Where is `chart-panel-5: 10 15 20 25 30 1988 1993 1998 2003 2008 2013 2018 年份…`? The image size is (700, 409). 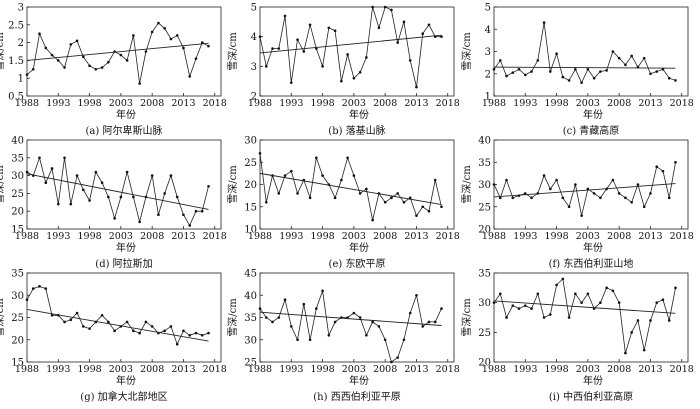
chart-panel-5: 10 15 20 25 30 1988 1993 1998 2003 2008 2013 2018 年份… is located at coordinates (343, 195).